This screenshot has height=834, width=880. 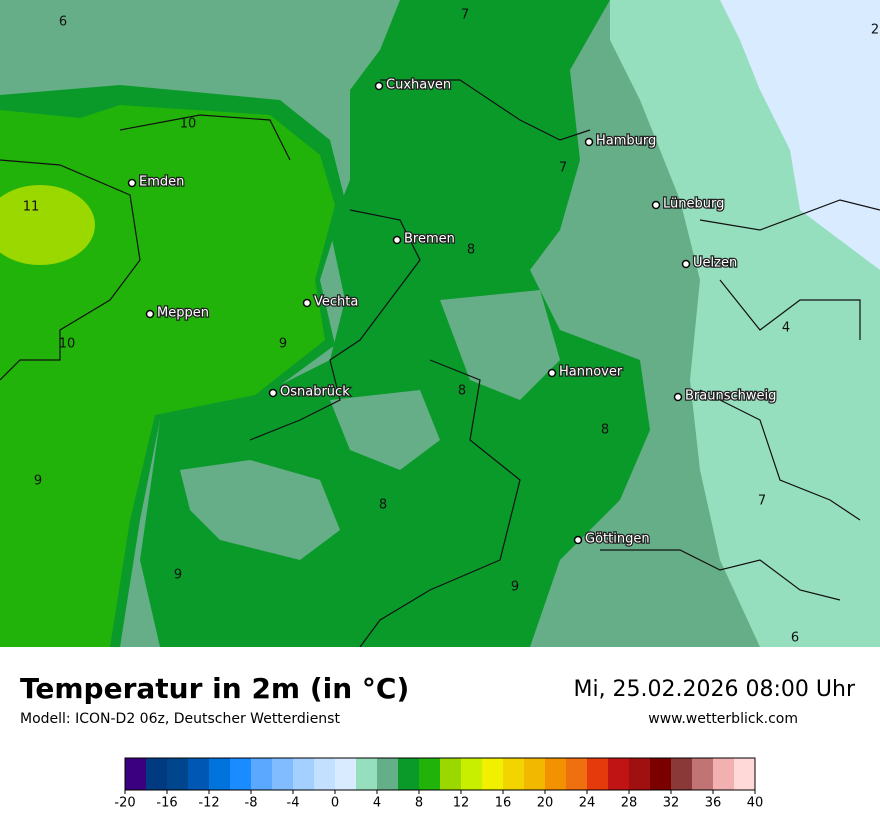 What do you see at coordinates (208, 803) in the screenshot?
I see `colorbar-tick-label: -12` at bounding box center [208, 803].